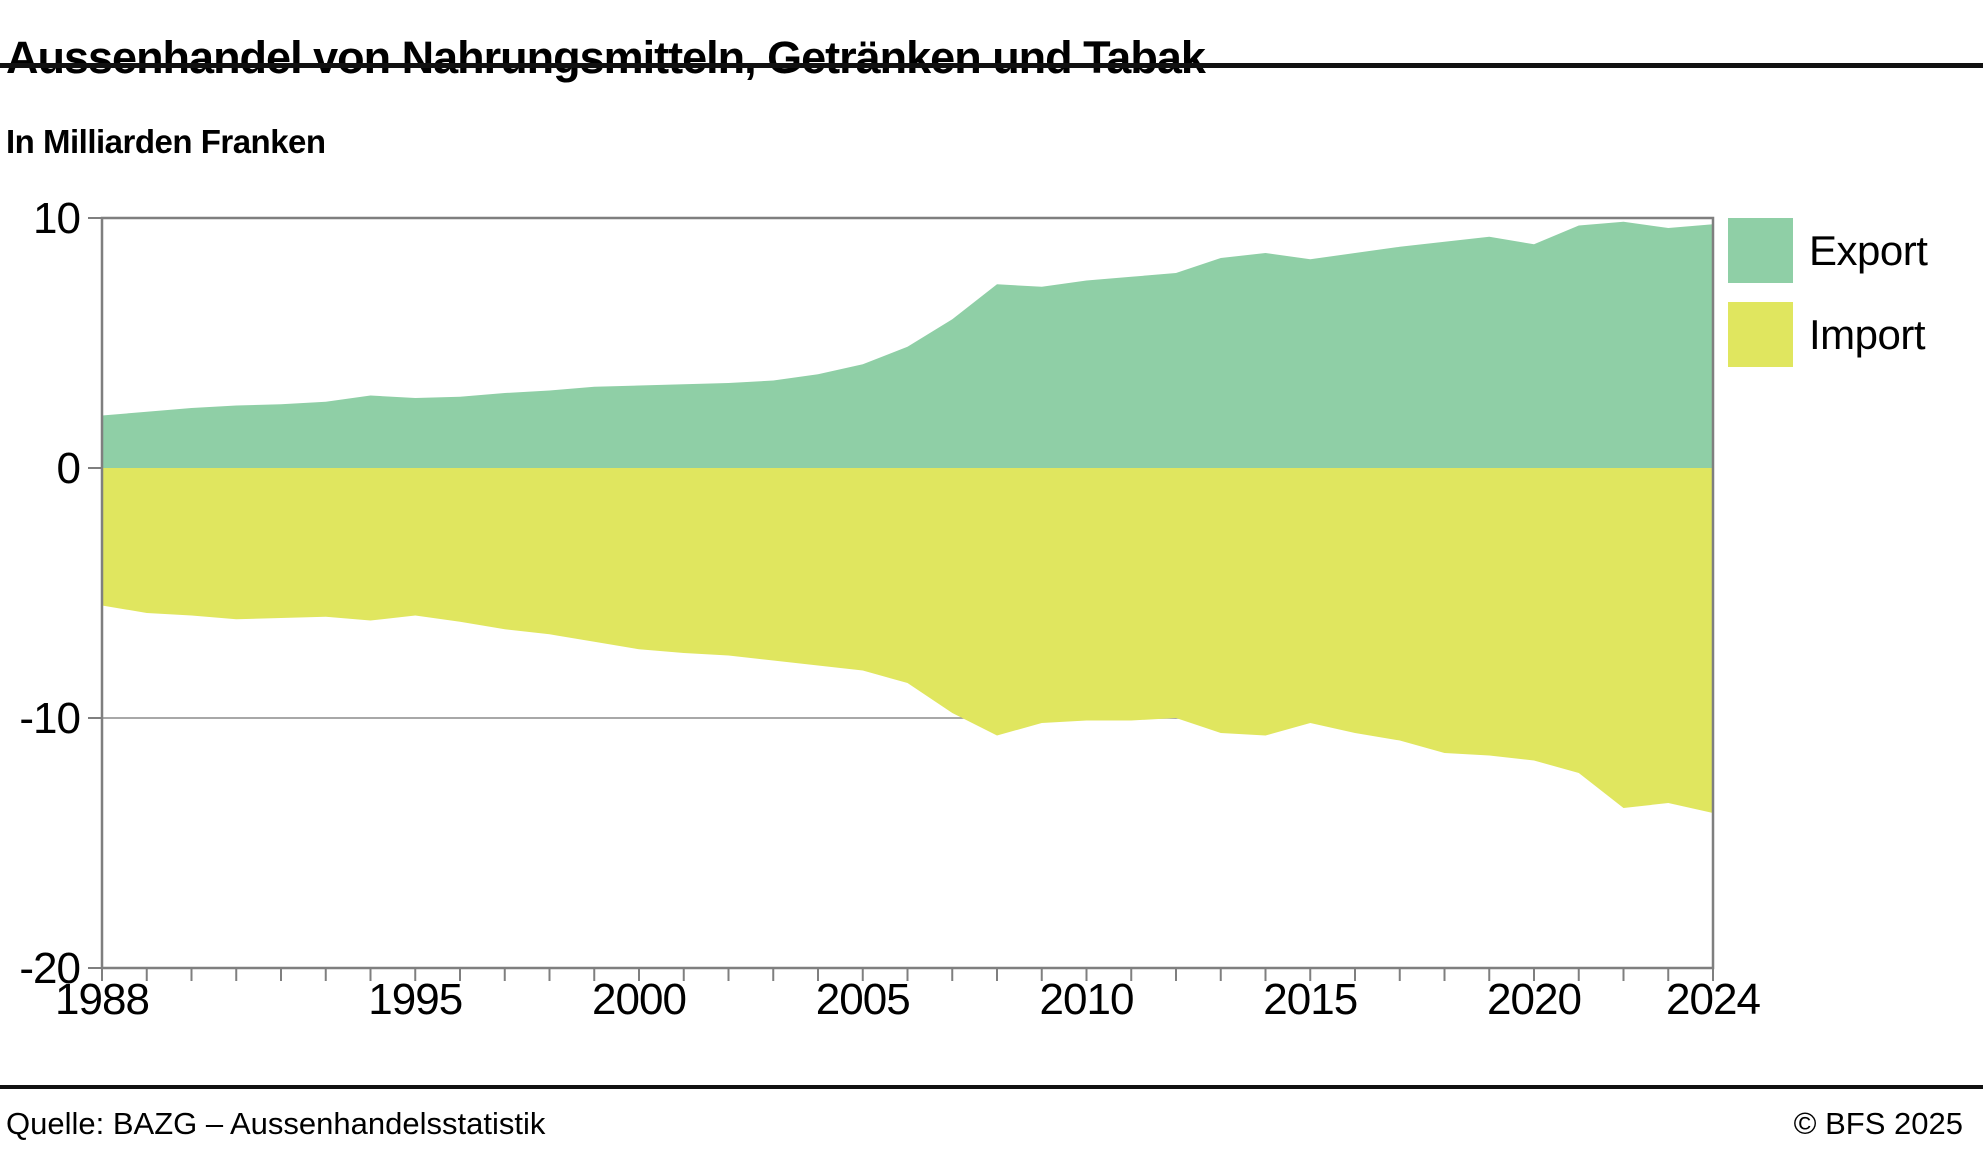 Image resolution: width=1983 pixels, height=1161 pixels. What do you see at coordinates (49, 718) in the screenshot?
I see `y-tick-label: -10` at bounding box center [49, 718].